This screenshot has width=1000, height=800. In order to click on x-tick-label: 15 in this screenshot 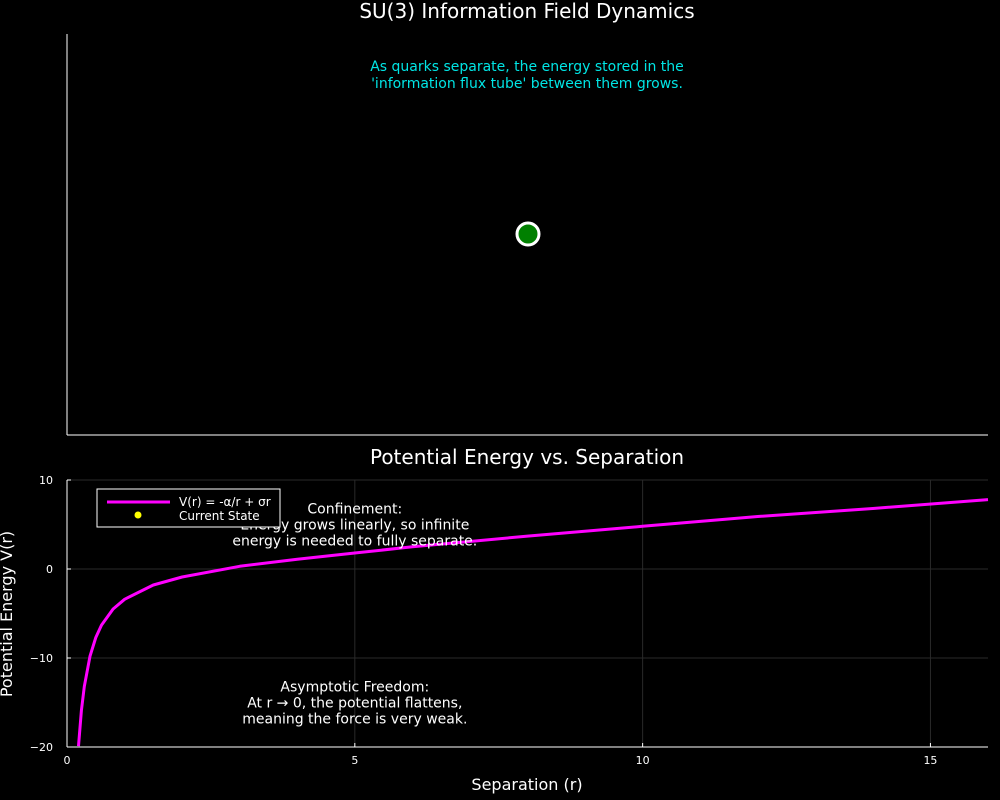, I will do `click(930, 760)`.